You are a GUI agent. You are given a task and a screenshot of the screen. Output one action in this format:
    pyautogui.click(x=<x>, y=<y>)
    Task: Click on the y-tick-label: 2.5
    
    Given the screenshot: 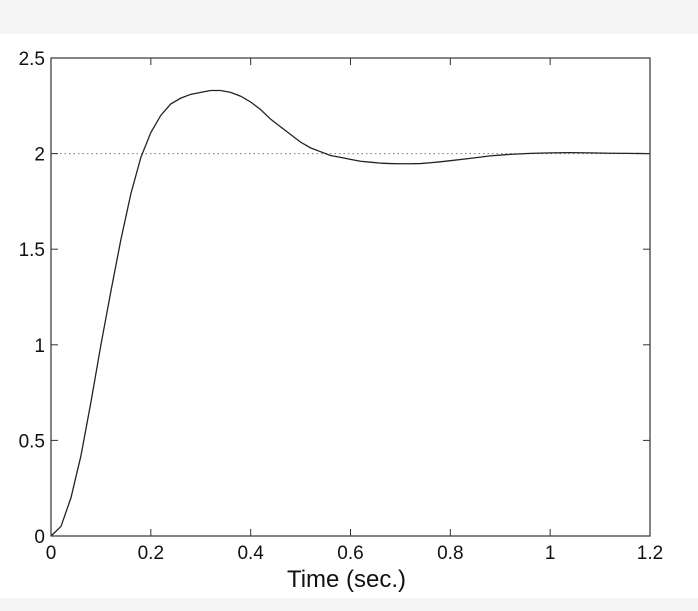 What is the action you would take?
    pyautogui.click(x=32, y=59)
    